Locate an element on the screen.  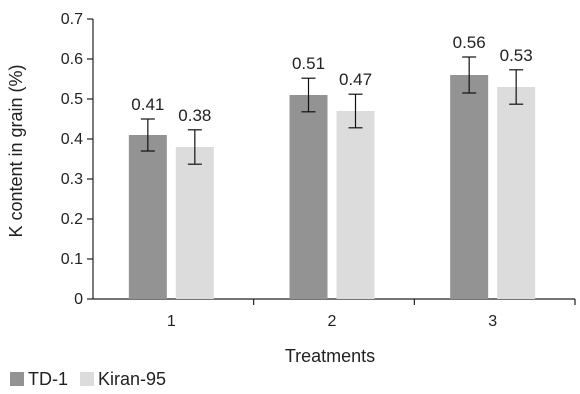
data-label: 0.47 is located at coordinates (355, 79).